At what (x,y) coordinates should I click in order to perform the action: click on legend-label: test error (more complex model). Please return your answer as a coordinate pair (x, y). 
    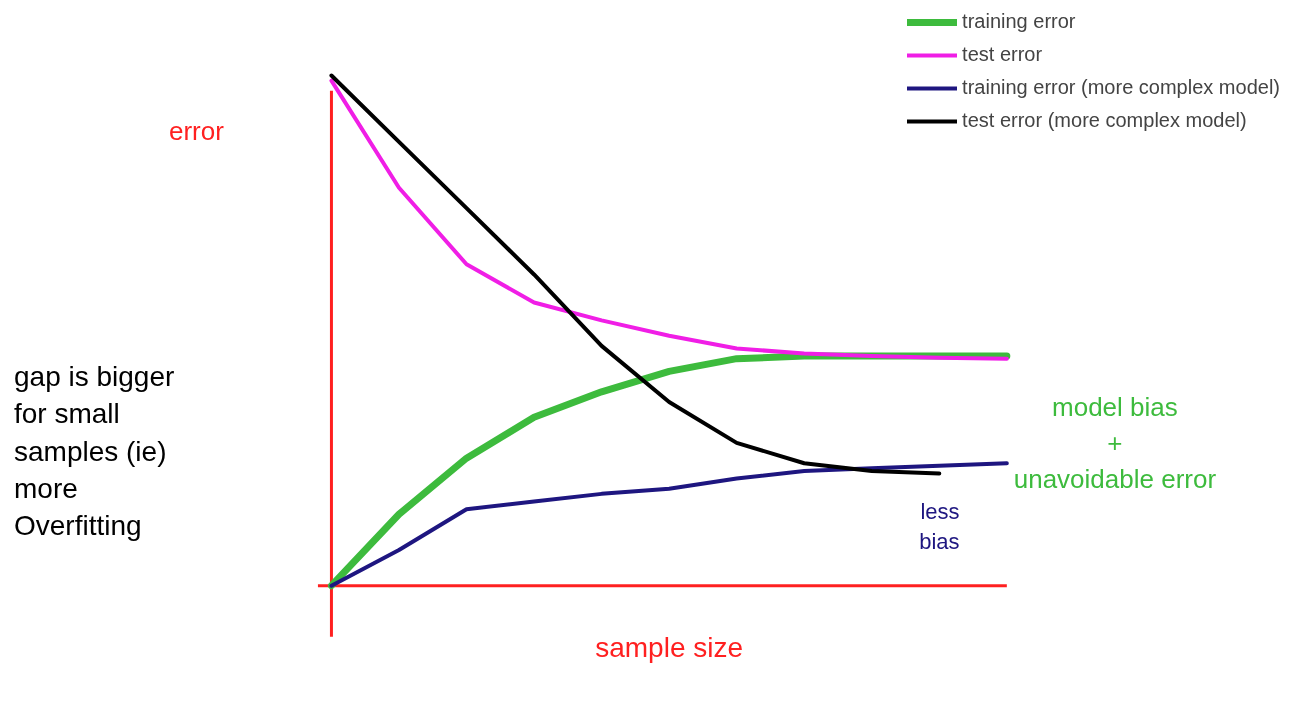
    Looking at the image, I should click on (1104, 120).